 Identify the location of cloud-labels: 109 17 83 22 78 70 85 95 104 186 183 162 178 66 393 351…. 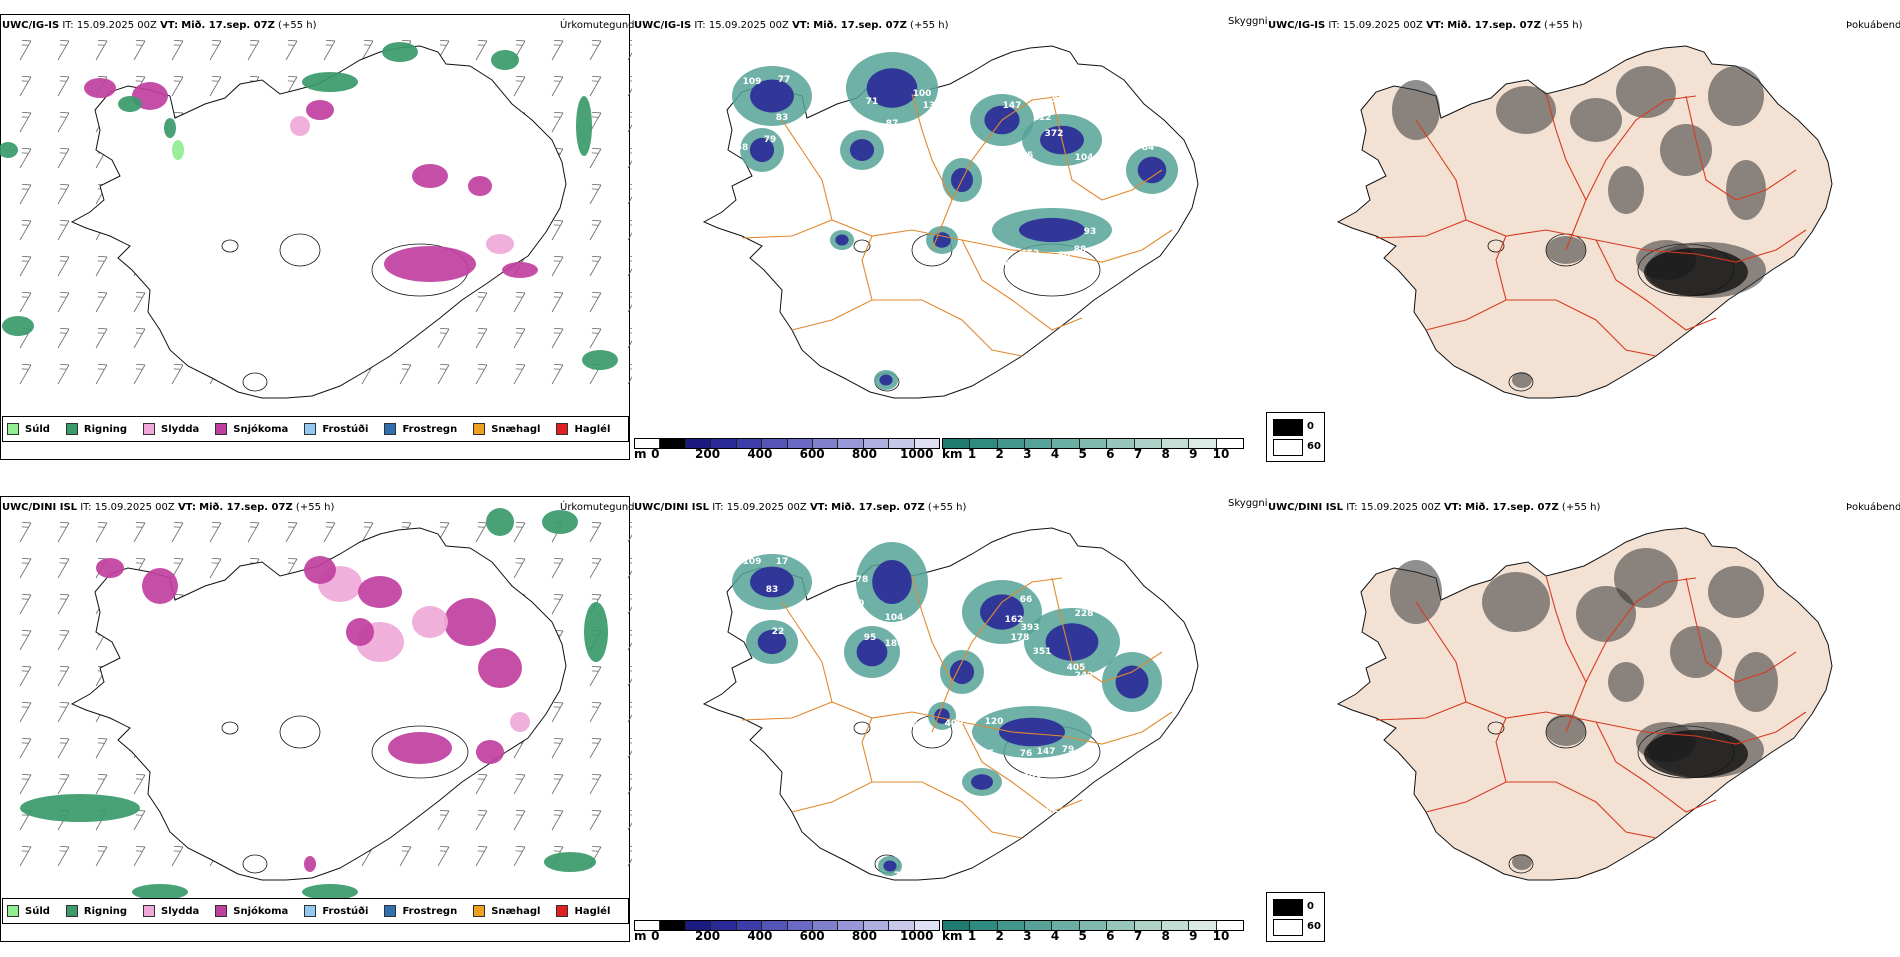
(918, 719).